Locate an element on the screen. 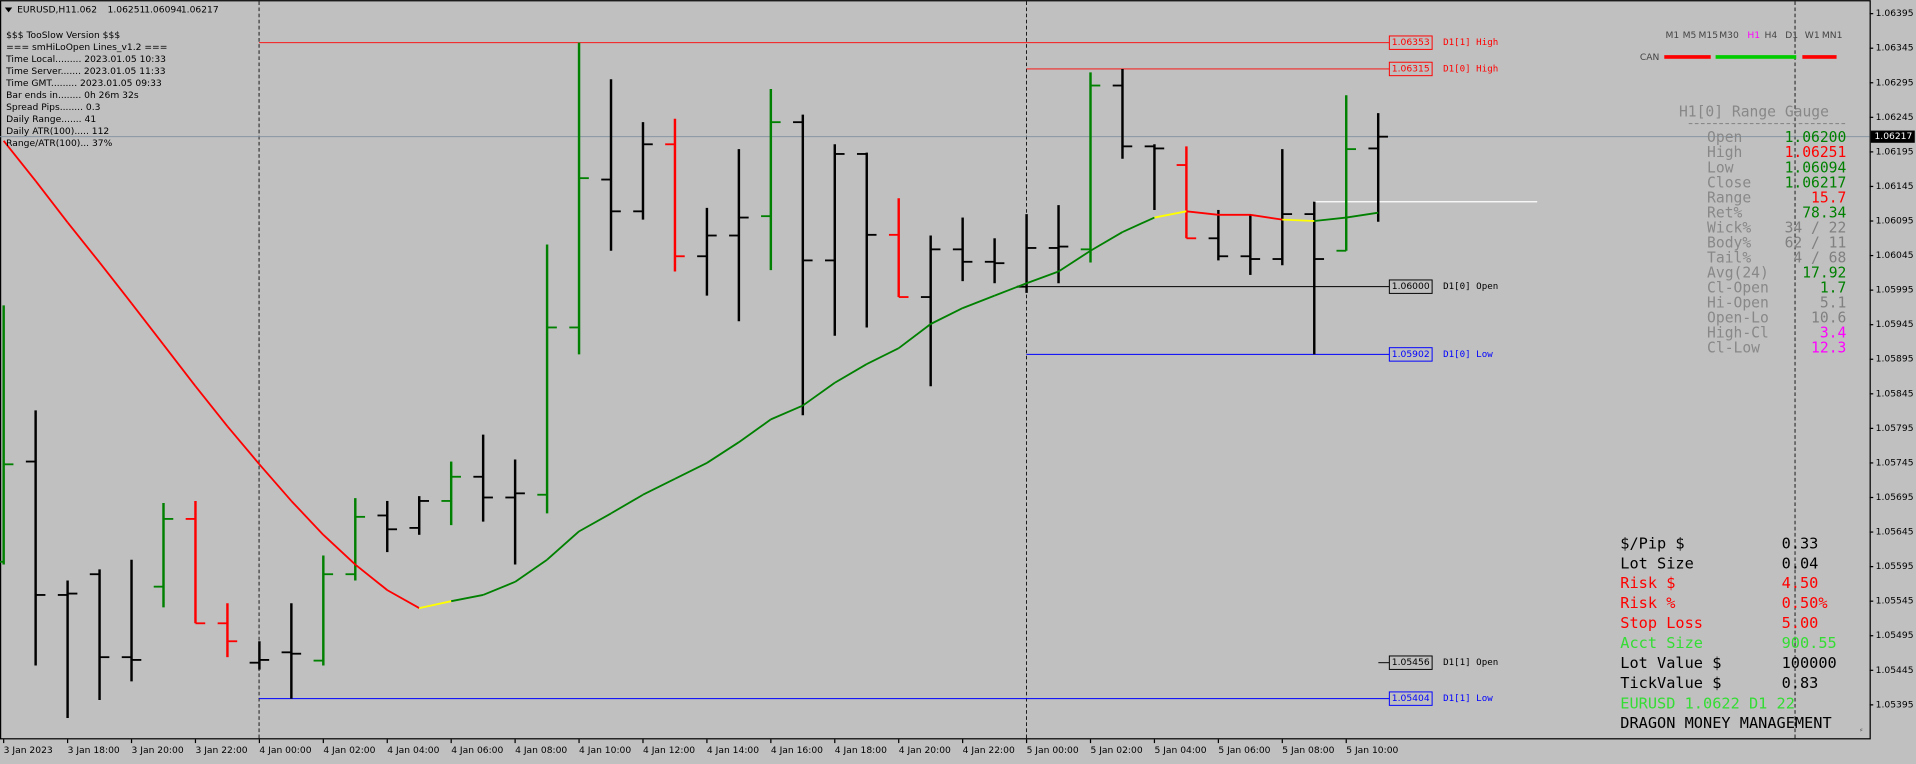 This screenshot has width=1916, height=764. y-tick-label: 1.05845 is located at coordinates (1895, 393).